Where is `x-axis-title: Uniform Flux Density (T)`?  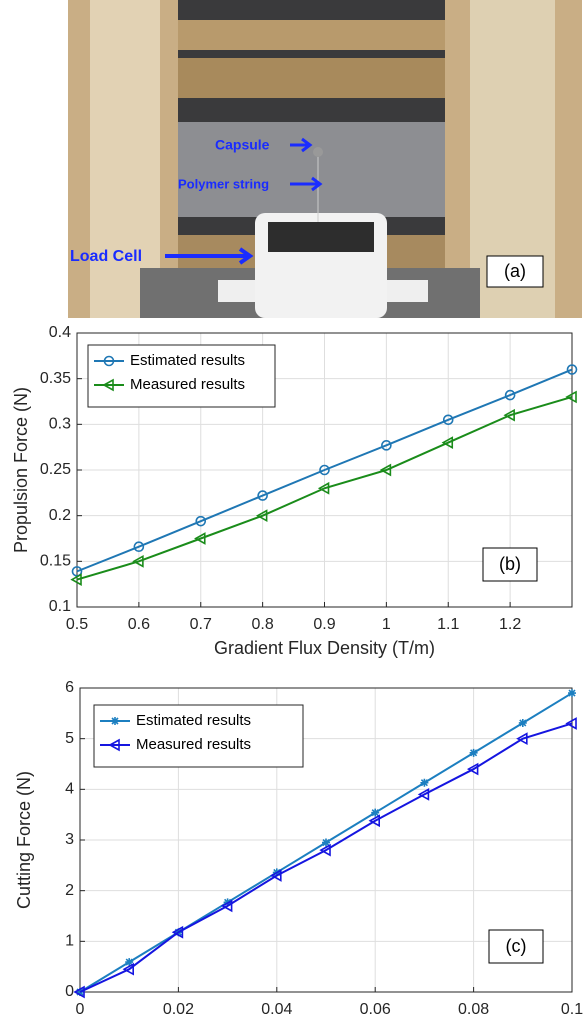 x-axis-title: Uniform Flux Density (T) is located at coordinates (325, 1024).